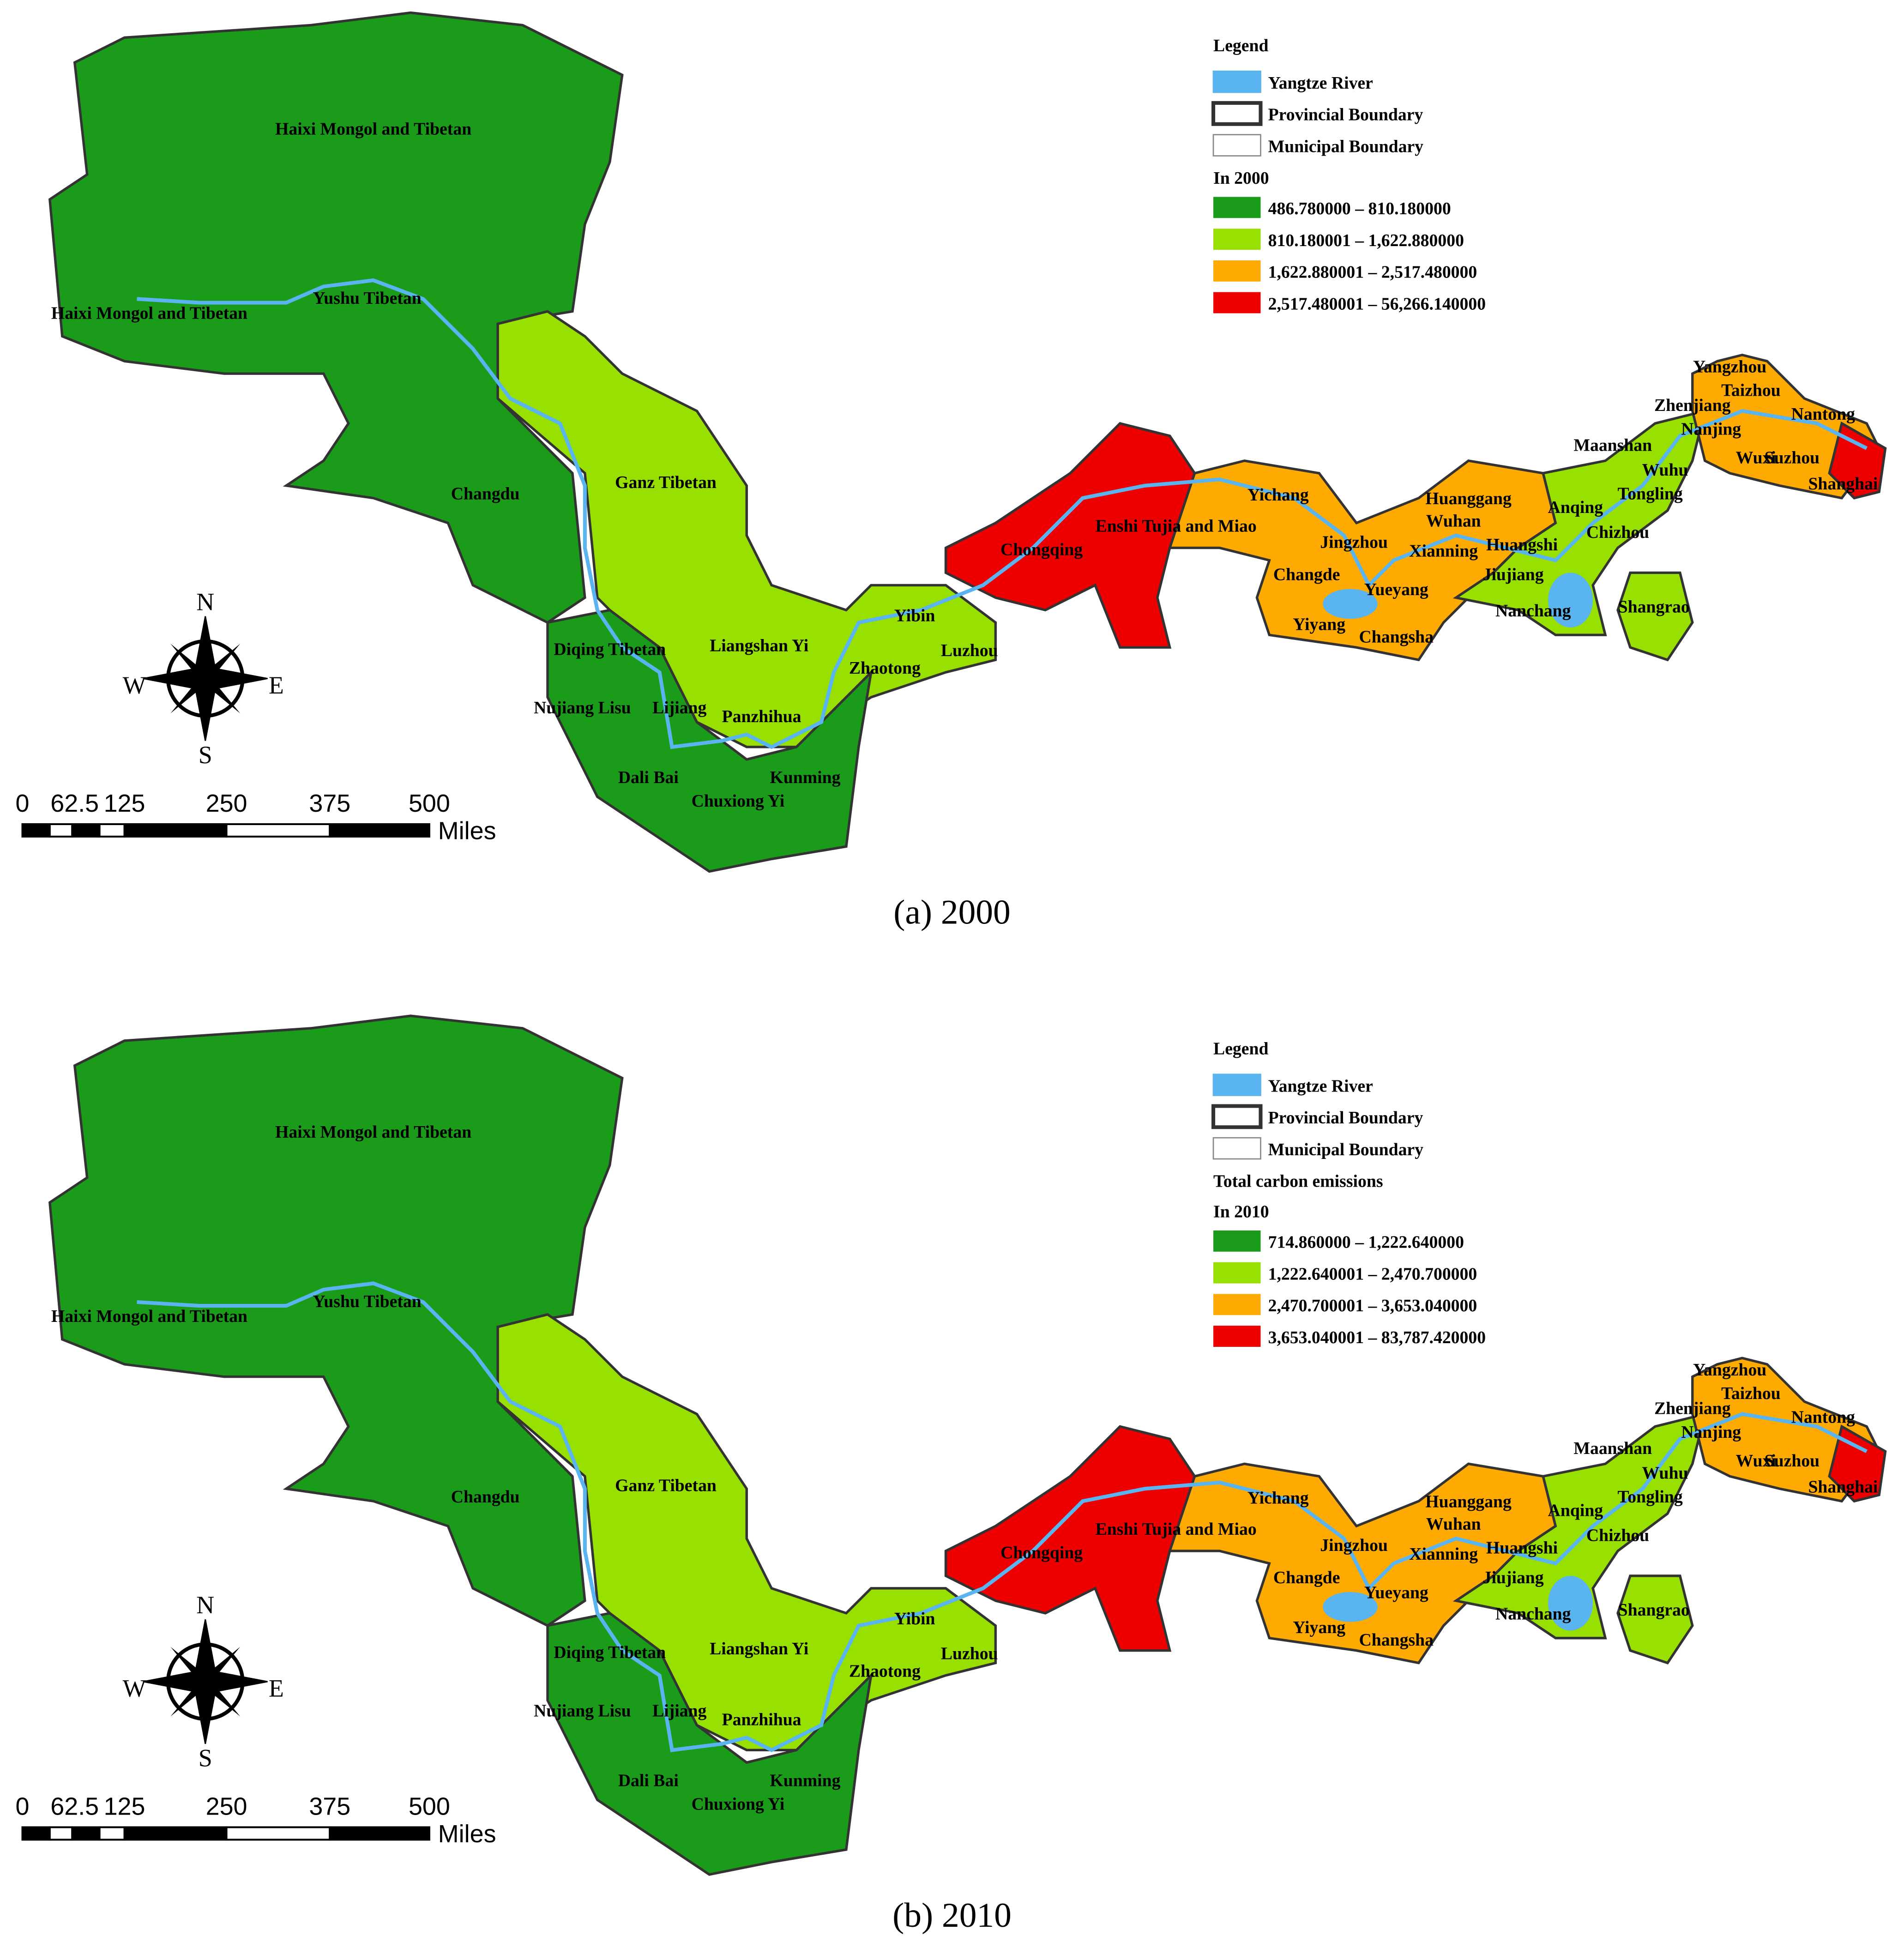 The height and width of the screenshot is (1942, 1904). What do you see at coordinates (1729, 1370) in the screenshot?
I see `region-label: Yangzhou` at bounding box center [1729, 1370].